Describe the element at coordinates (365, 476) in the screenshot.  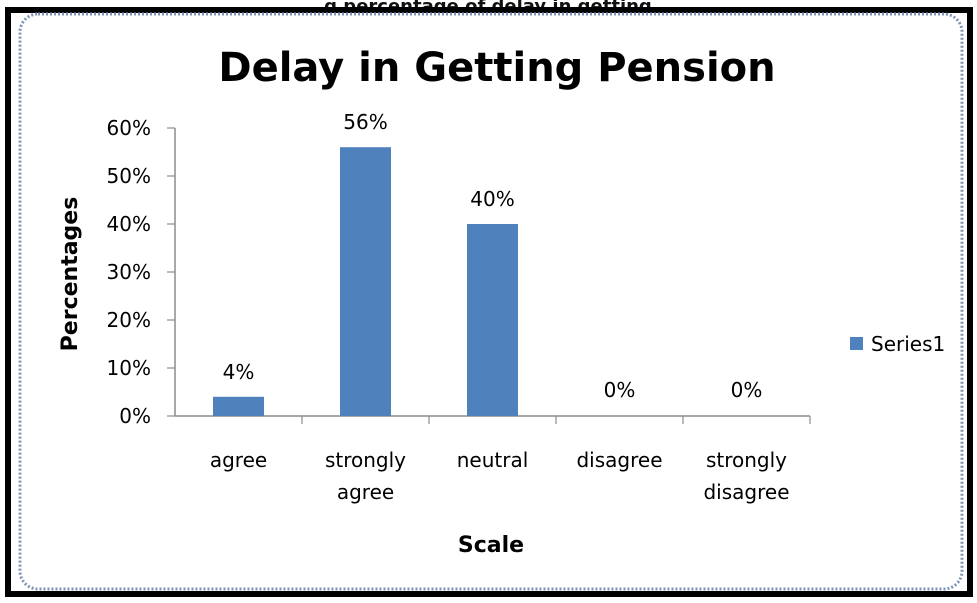
I see `category-label-1: strongly agree` at that location.